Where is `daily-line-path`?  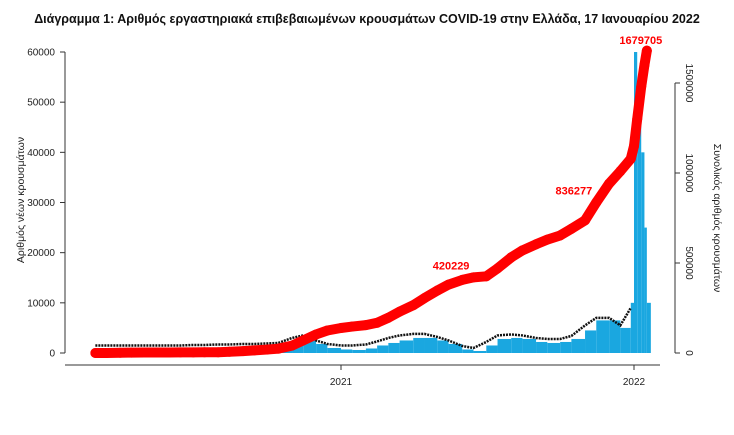 daily-line-path is located at coordinates (363, 328).